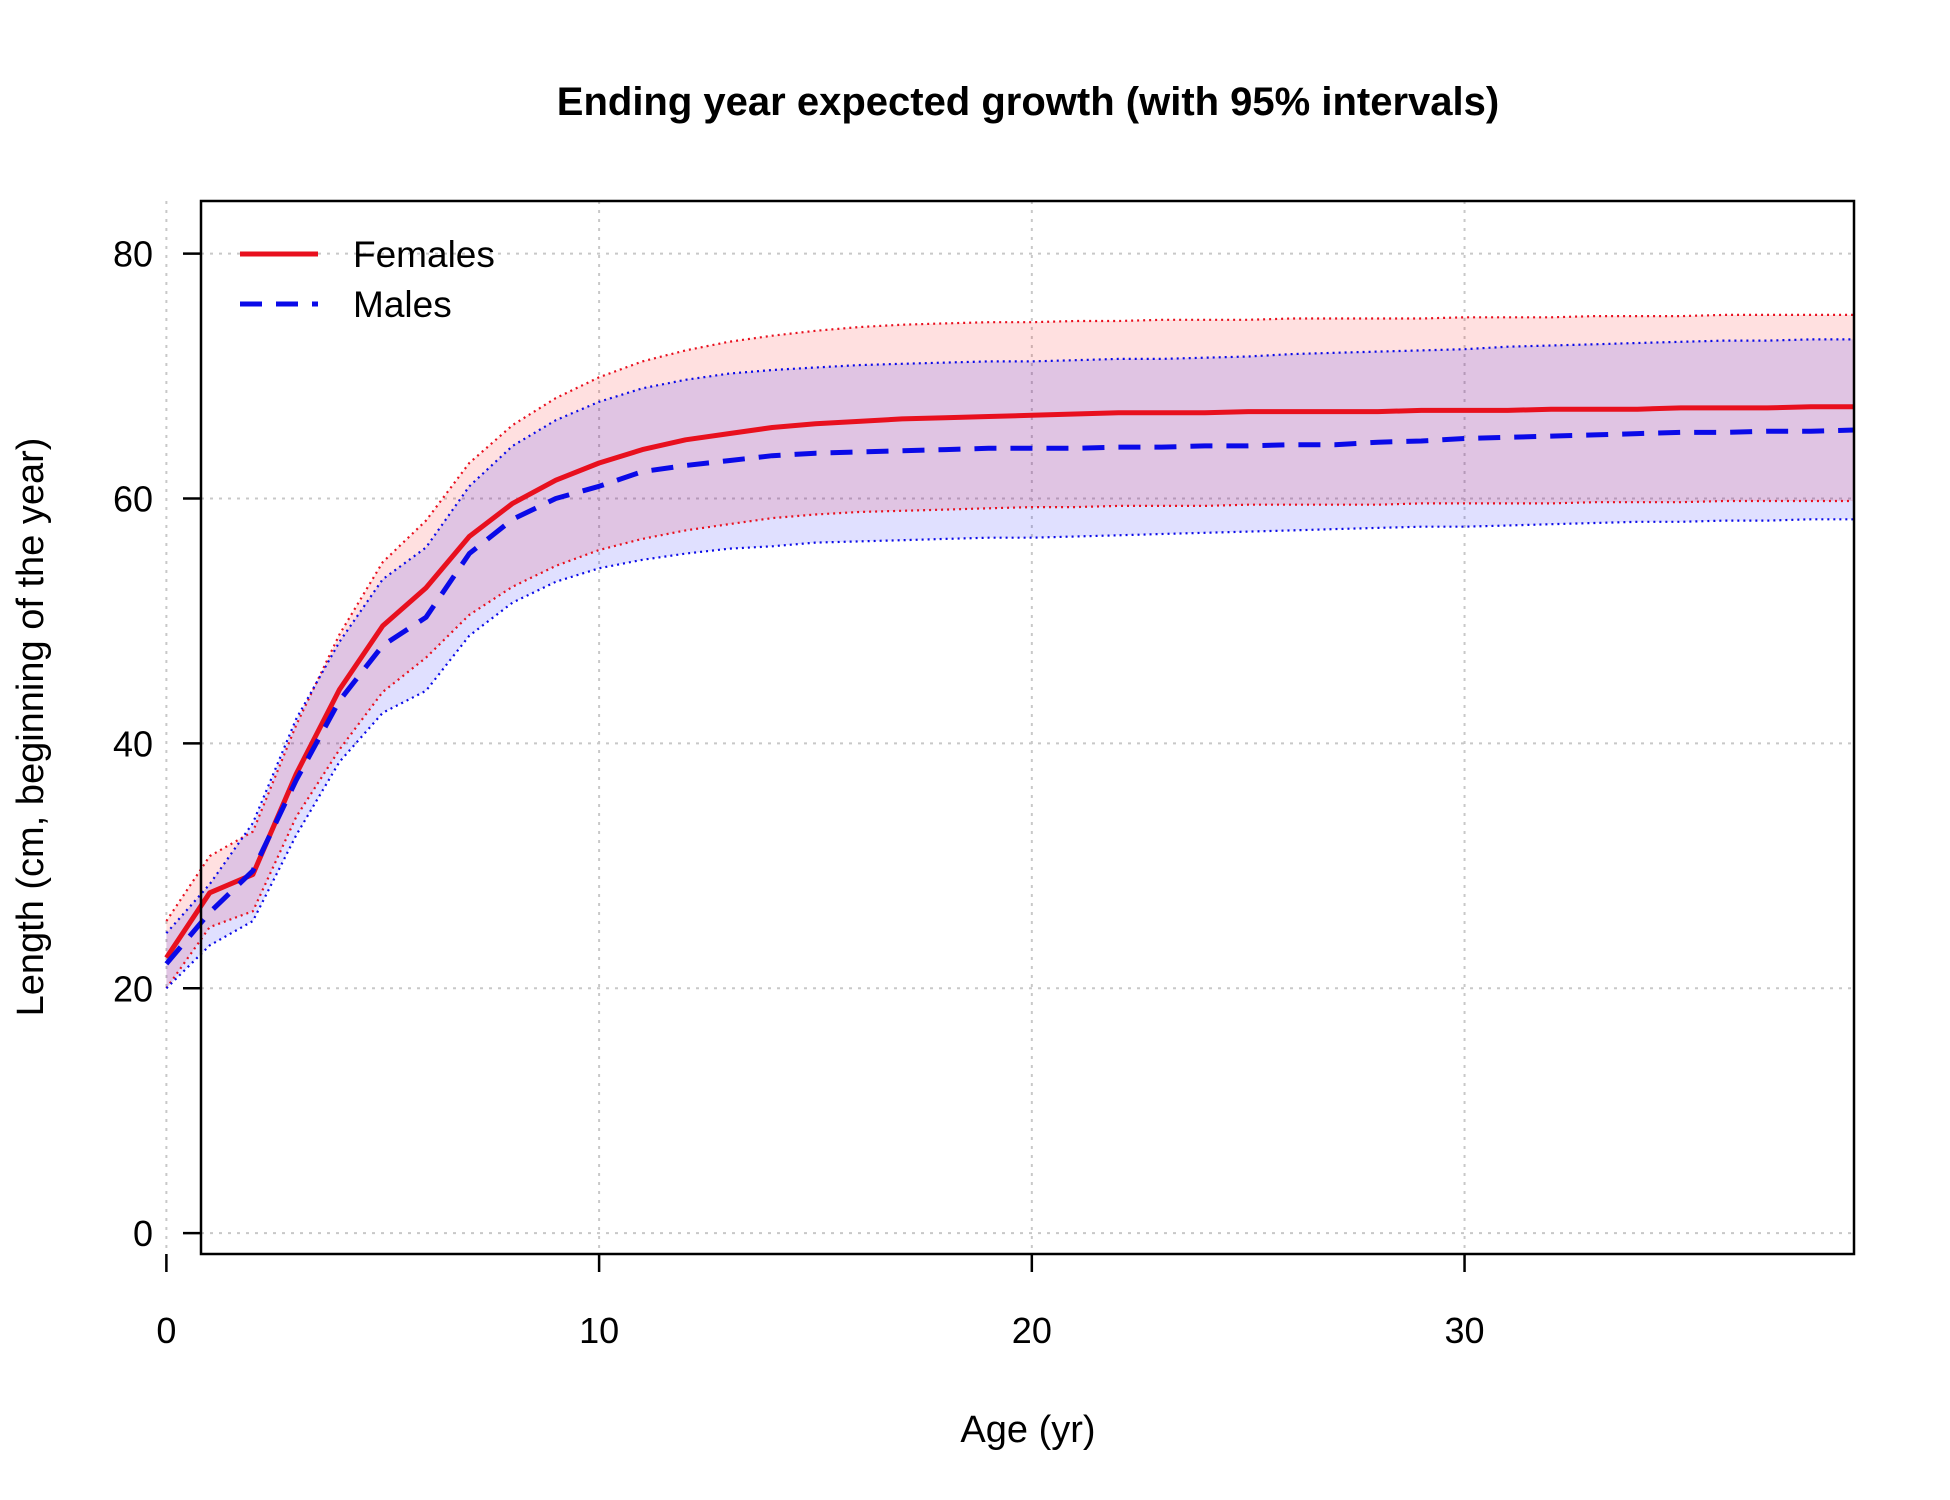  What do you see at coordinates (1465, 1330) in the screenshot?
I see `x-tick-label: 30` at bounding box center [1465, 1330].